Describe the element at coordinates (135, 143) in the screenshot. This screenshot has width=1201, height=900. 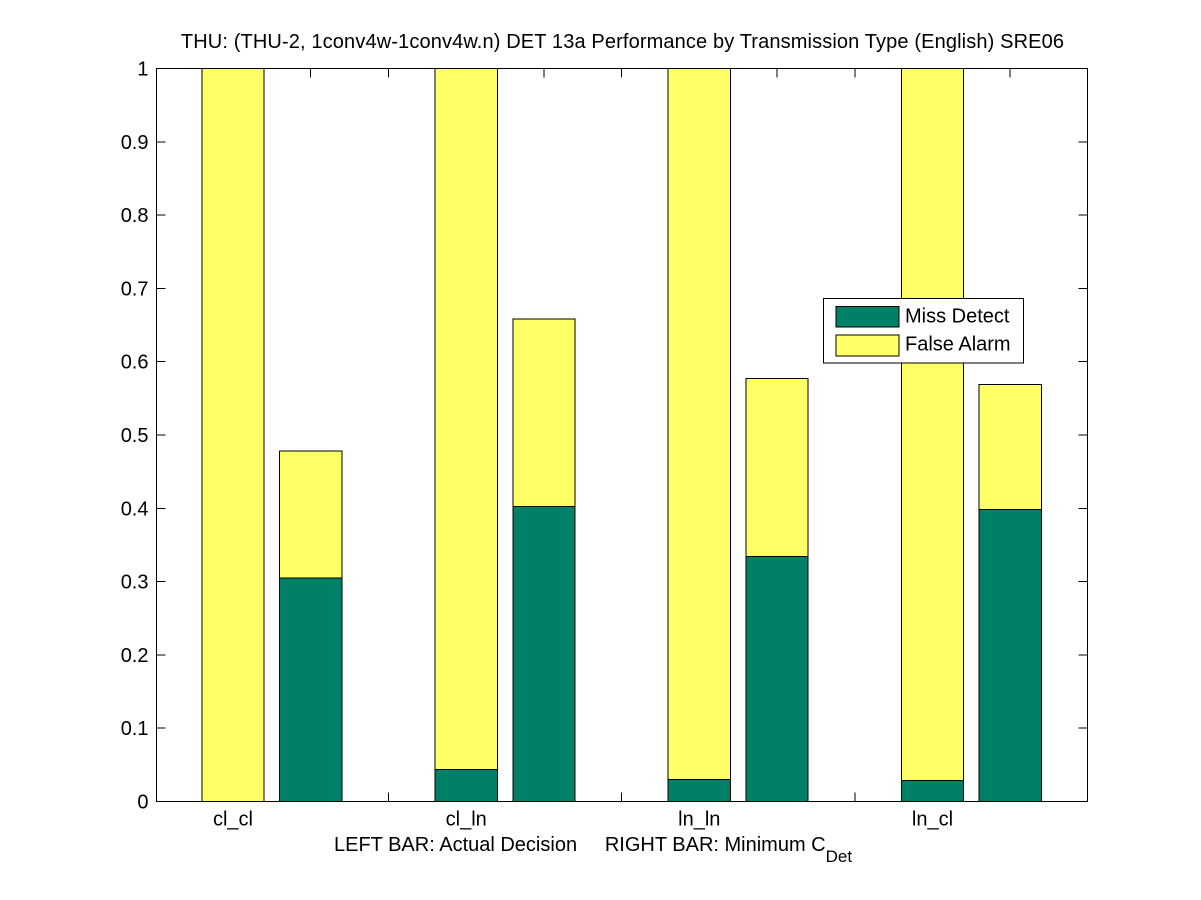
I see `svg-text: 0.9` at that location.